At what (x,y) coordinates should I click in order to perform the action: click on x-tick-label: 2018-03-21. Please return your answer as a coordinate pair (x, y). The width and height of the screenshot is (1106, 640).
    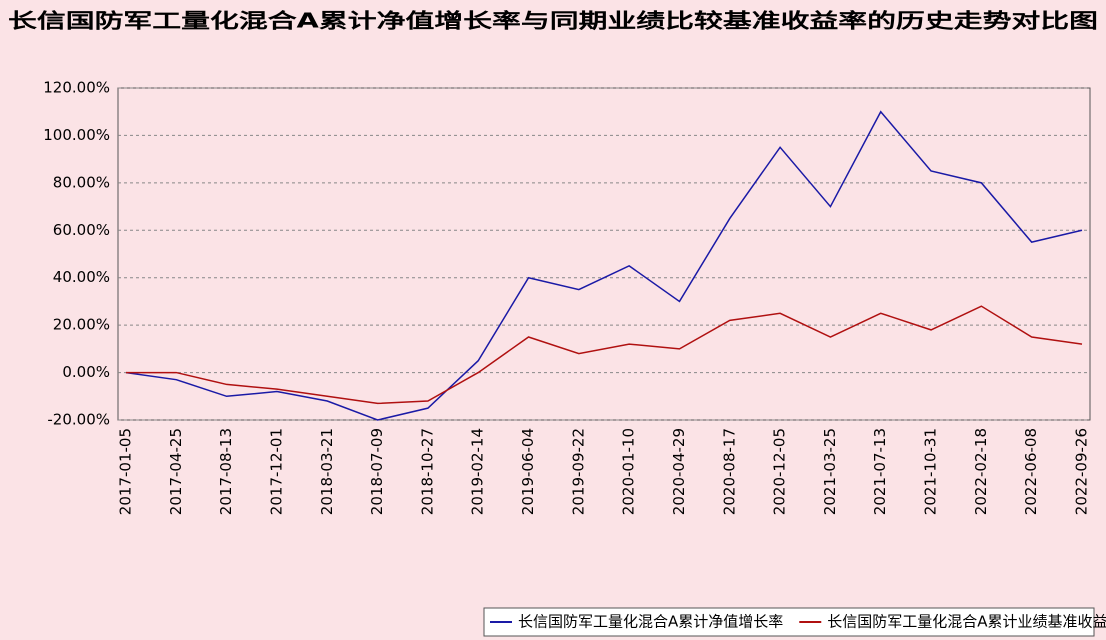
    Looking at the image, I should click on (327, 471).